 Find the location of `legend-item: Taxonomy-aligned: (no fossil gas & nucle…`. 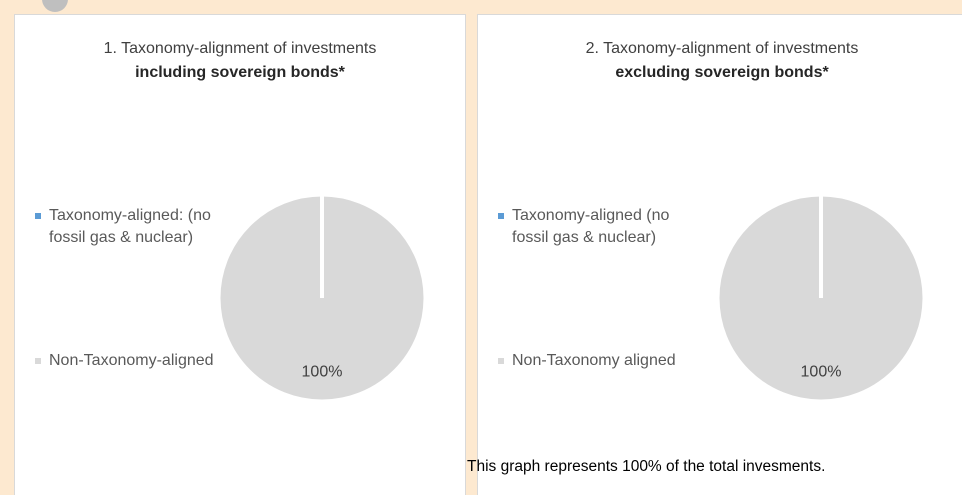

legend-item: Taxonomy-aligned: (no fossil gas & nucle… is located at coordinates (132, 227).